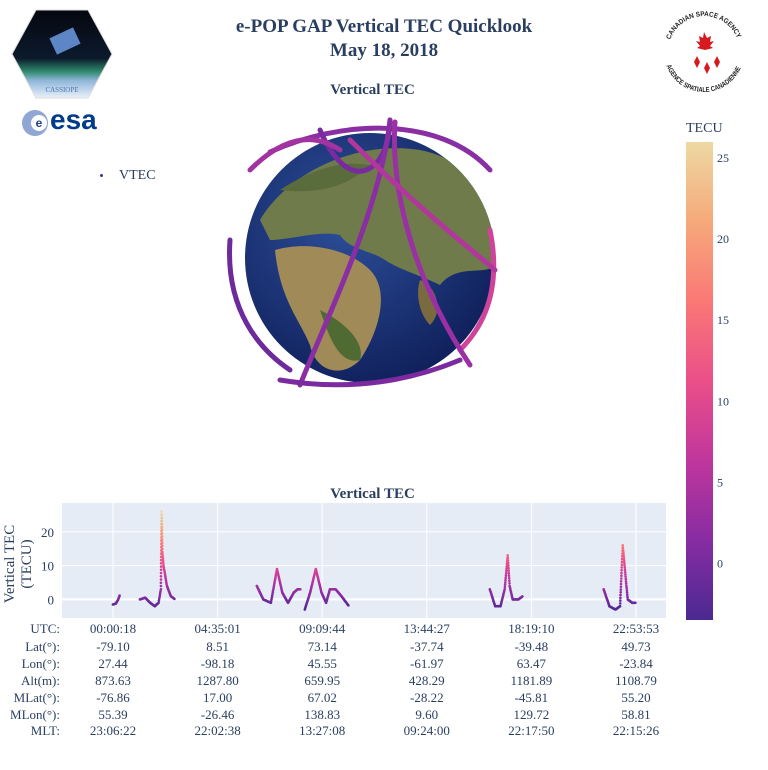  Describe the element at coordinates (40, 663) in the screenshot. I see `row-label: Lon(°):` at that location.